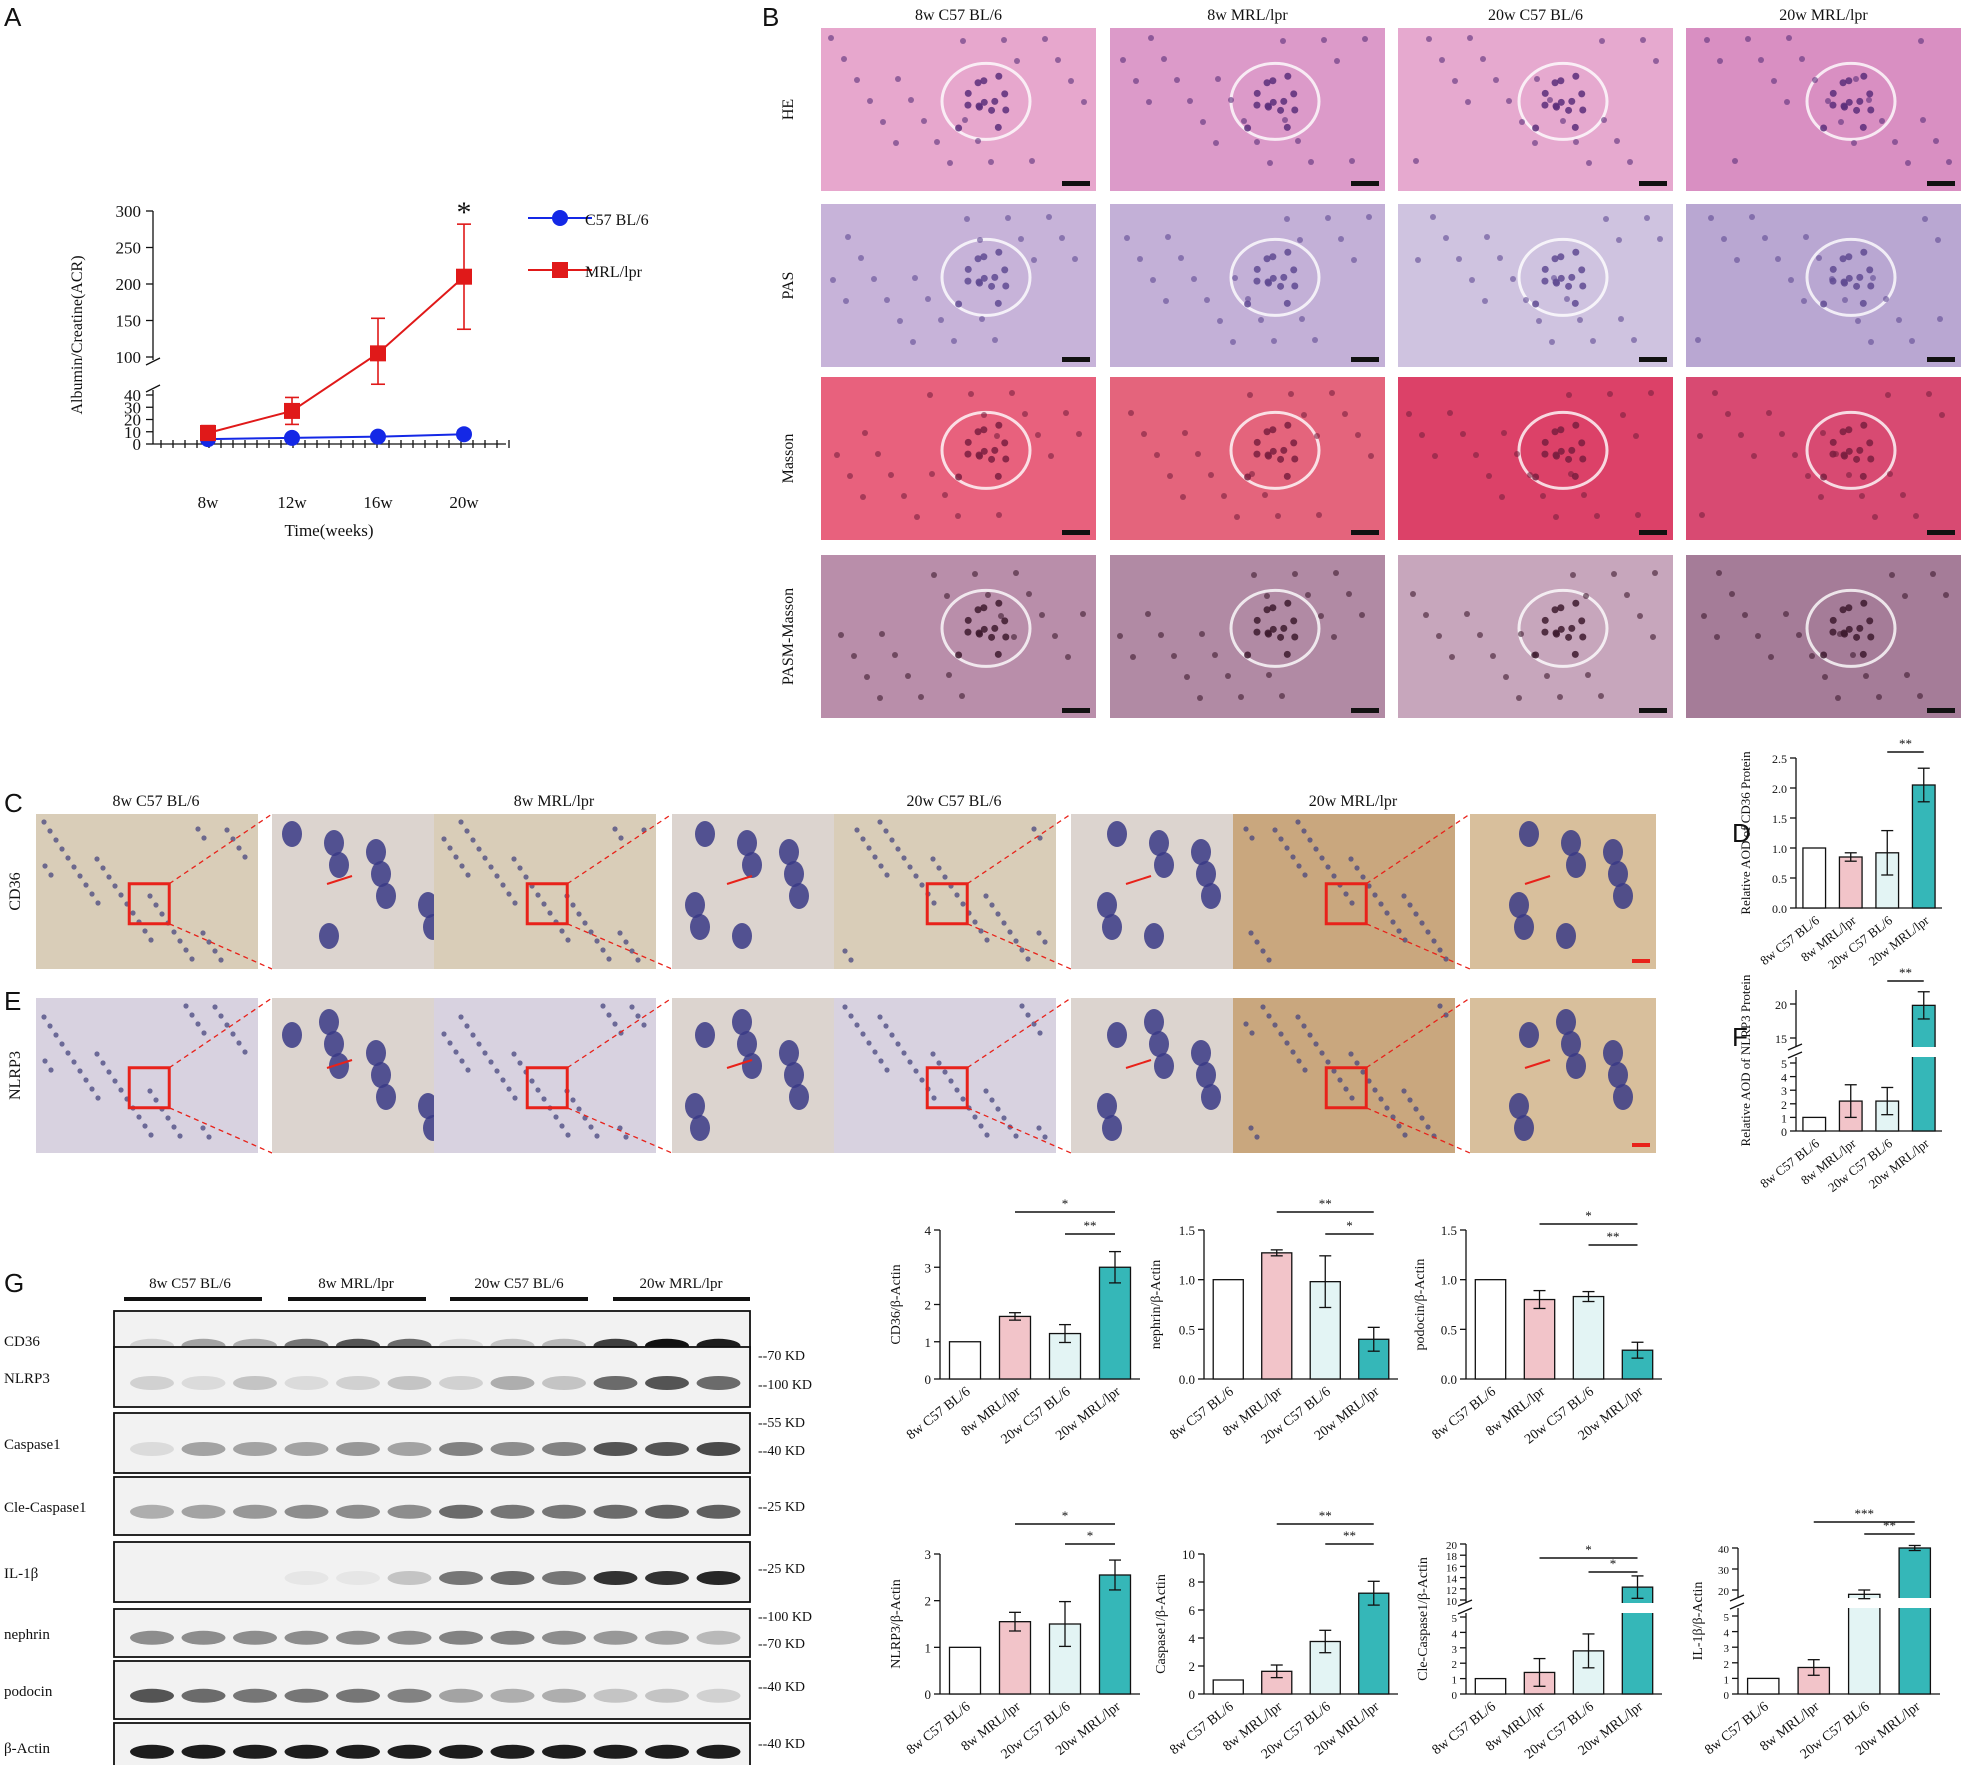  What do you see at coordinates (365, 891) in the screenshot?
I see `zoom-micrograph` at bounding box center [365, 891].